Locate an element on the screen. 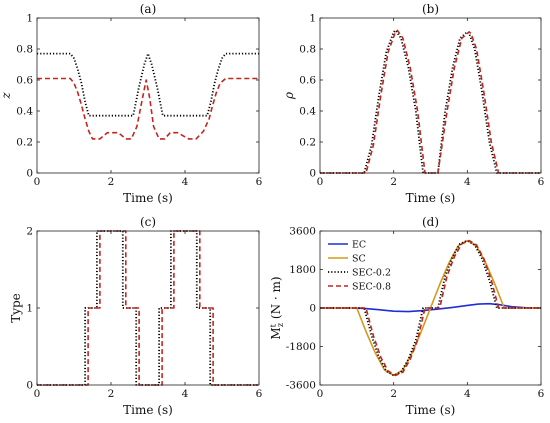 Image resolution: width=550 pixels, height=423 pixels. panel-title: (c) is located at coordinates (148, 222).